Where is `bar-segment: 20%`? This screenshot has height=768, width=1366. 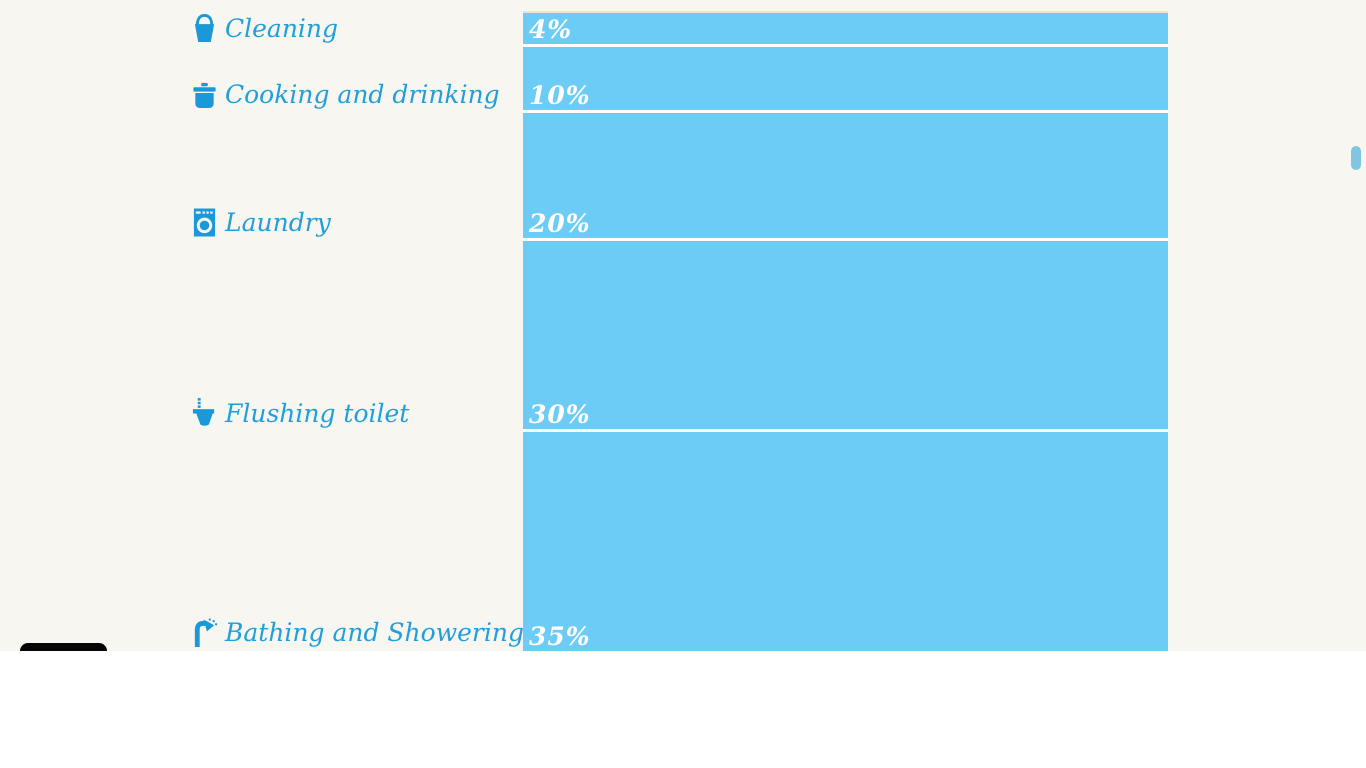
bar-segment: 20% is located at coordinates (845, 175).